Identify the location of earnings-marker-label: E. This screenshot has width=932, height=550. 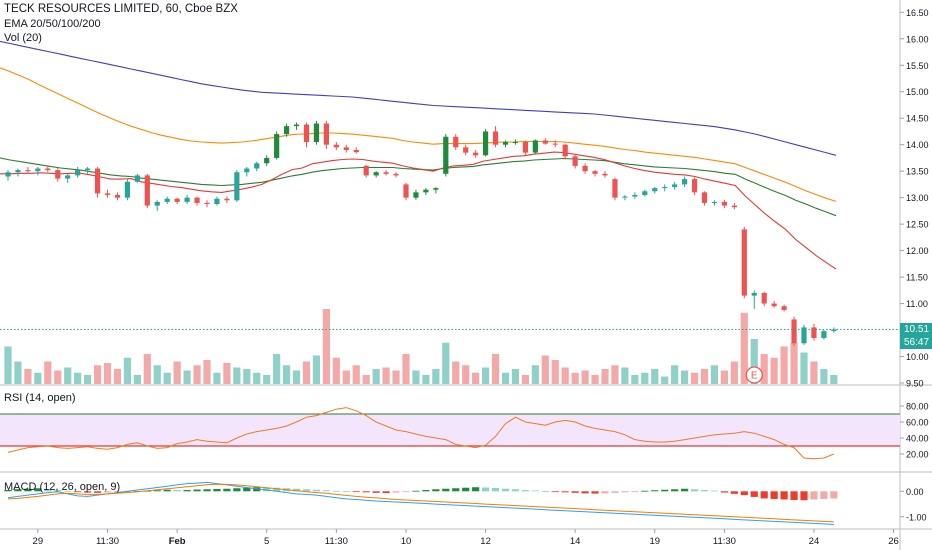
(754, 376).